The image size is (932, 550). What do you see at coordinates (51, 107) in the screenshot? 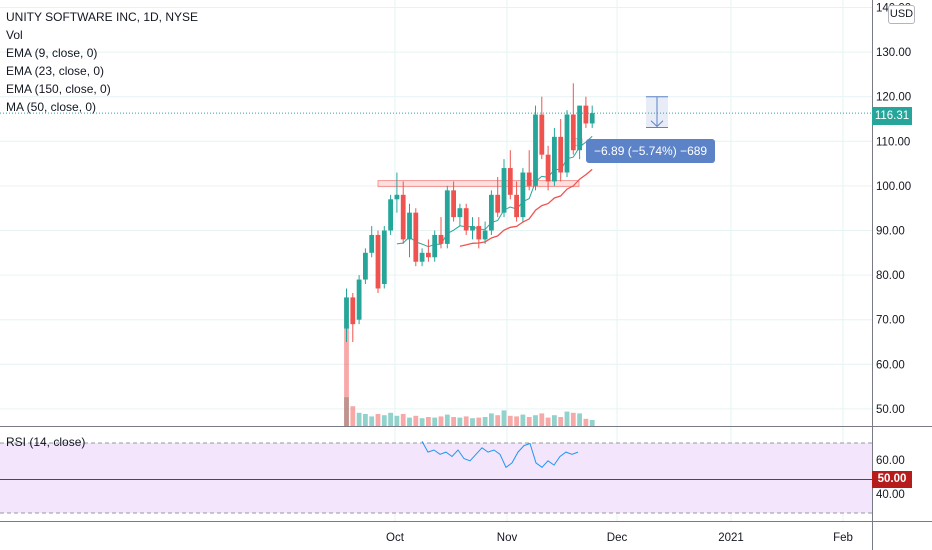
I see `legend-ma50: MA (50, close, 0)` at bounding box center [51, 107].